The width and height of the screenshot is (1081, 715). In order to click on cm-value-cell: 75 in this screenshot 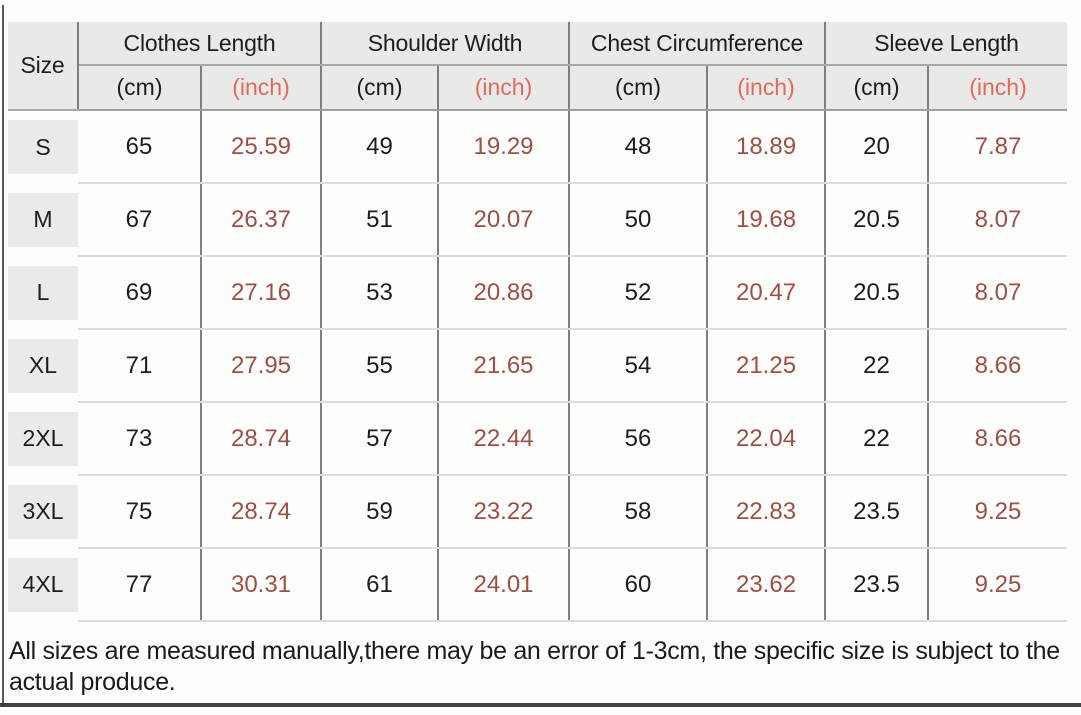, I will do `click(139, 512)`.